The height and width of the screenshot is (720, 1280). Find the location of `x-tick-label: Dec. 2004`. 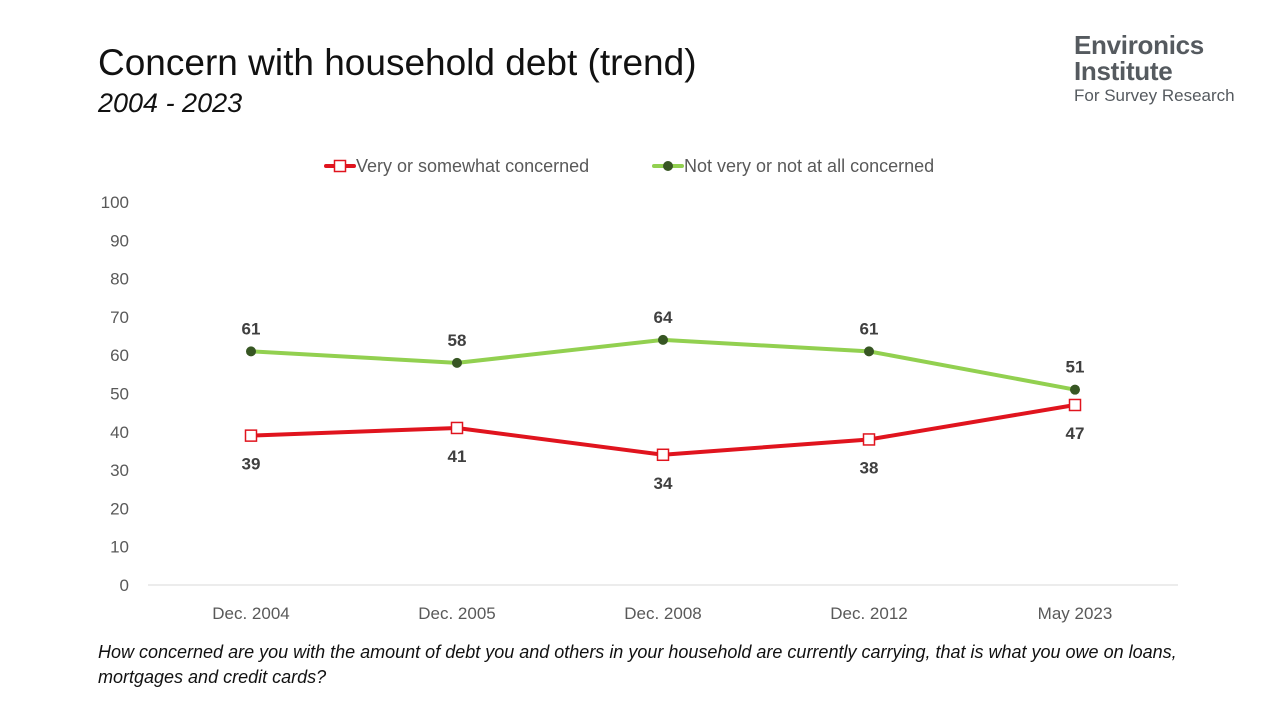

x-tick-label: Dec. 2004 is located at coordinates (251, 613).